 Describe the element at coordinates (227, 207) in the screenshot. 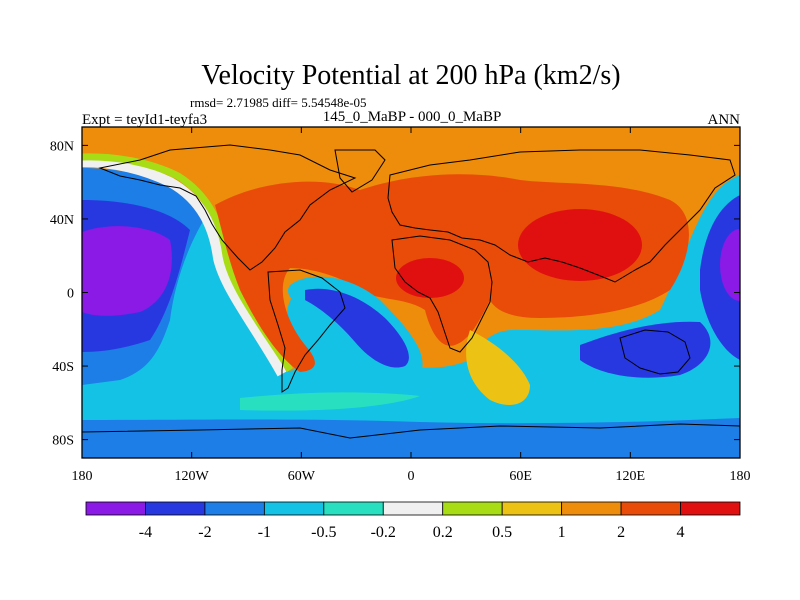

I see `coastline-north-america` at that location.